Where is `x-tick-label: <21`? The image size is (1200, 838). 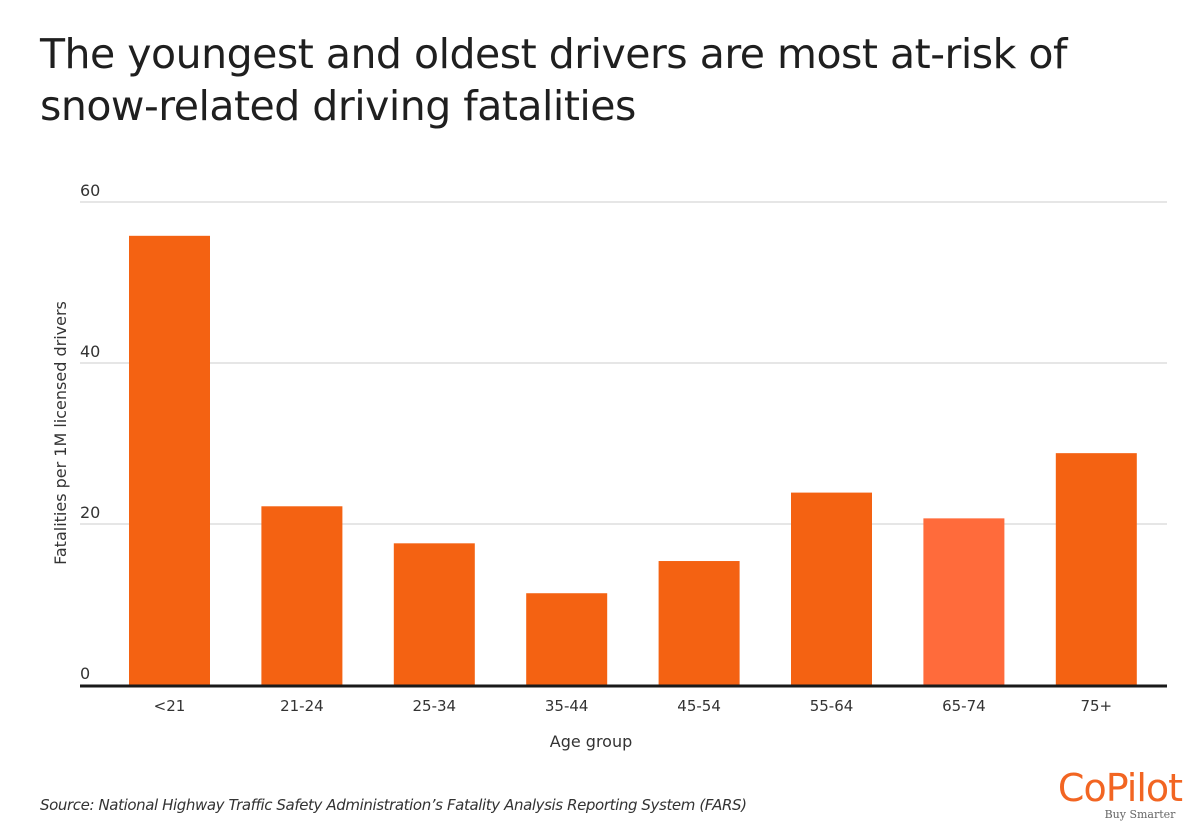
x-tick-label: <21 is located at coordinates (170, 706).